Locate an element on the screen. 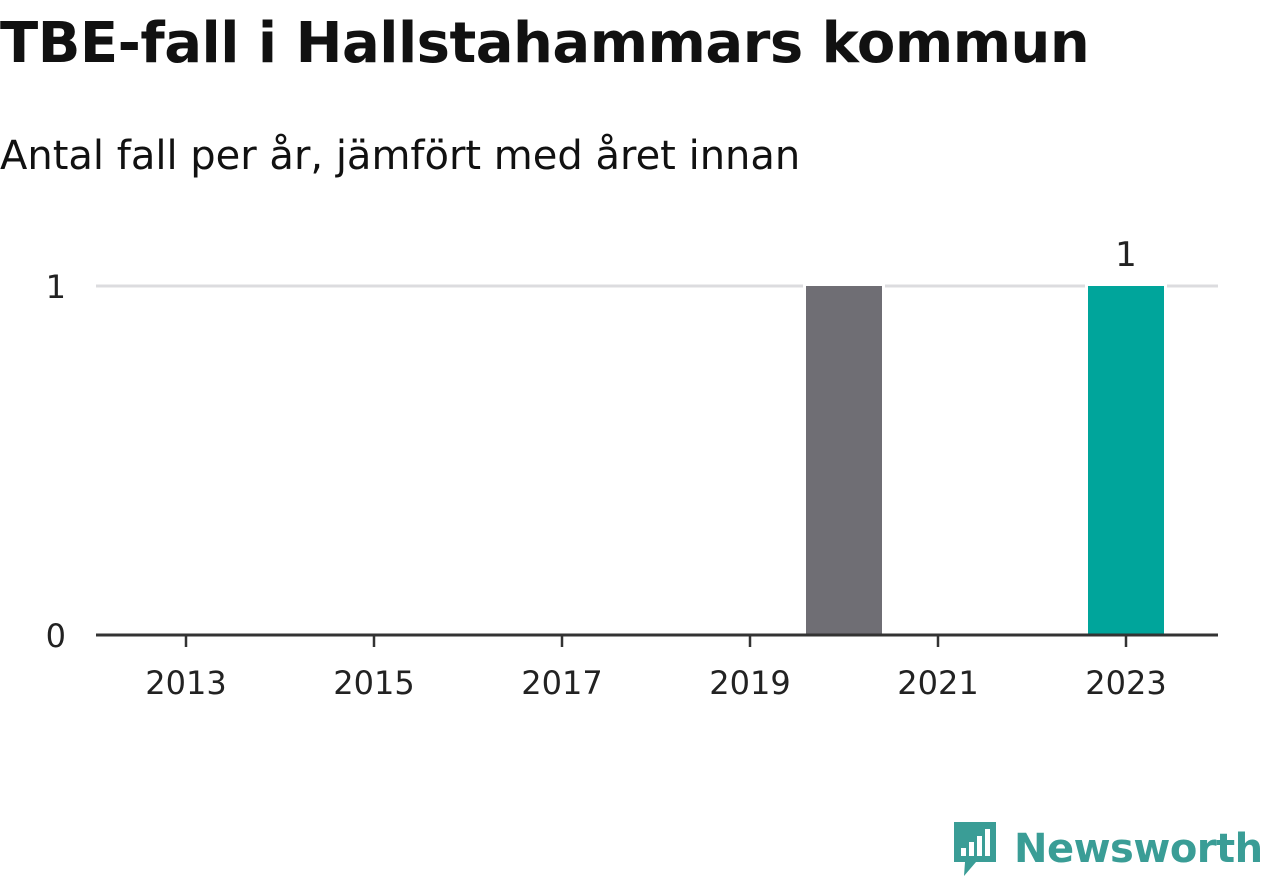 This screenshot has height=880, width=1262. bar-2023 is located at coordinates (1126, 460).